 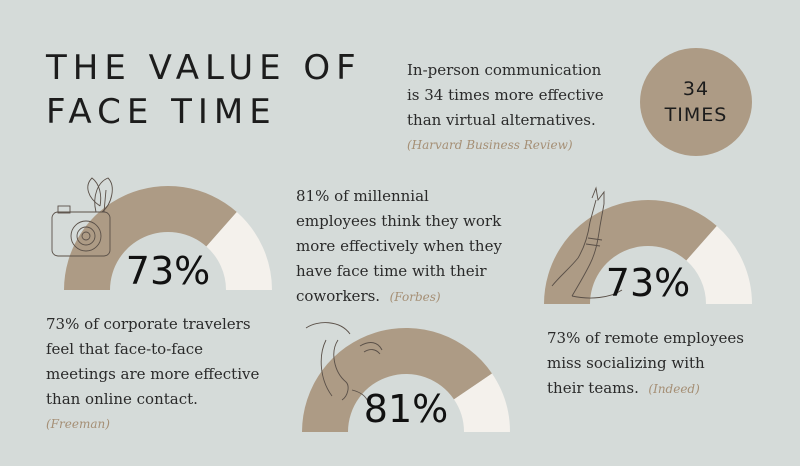 I want to click on gauge-remote, so click(x=648, y=252).